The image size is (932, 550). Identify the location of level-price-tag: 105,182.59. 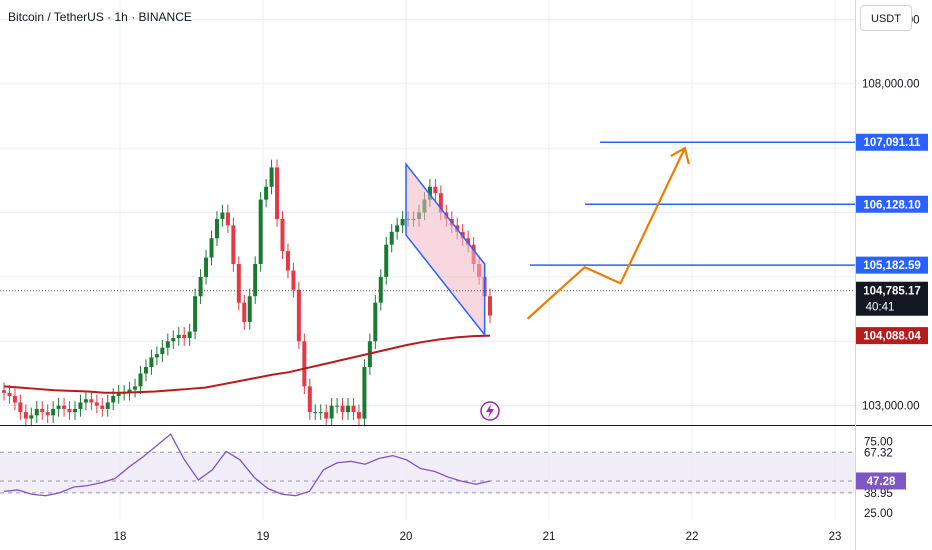
(892, 266).